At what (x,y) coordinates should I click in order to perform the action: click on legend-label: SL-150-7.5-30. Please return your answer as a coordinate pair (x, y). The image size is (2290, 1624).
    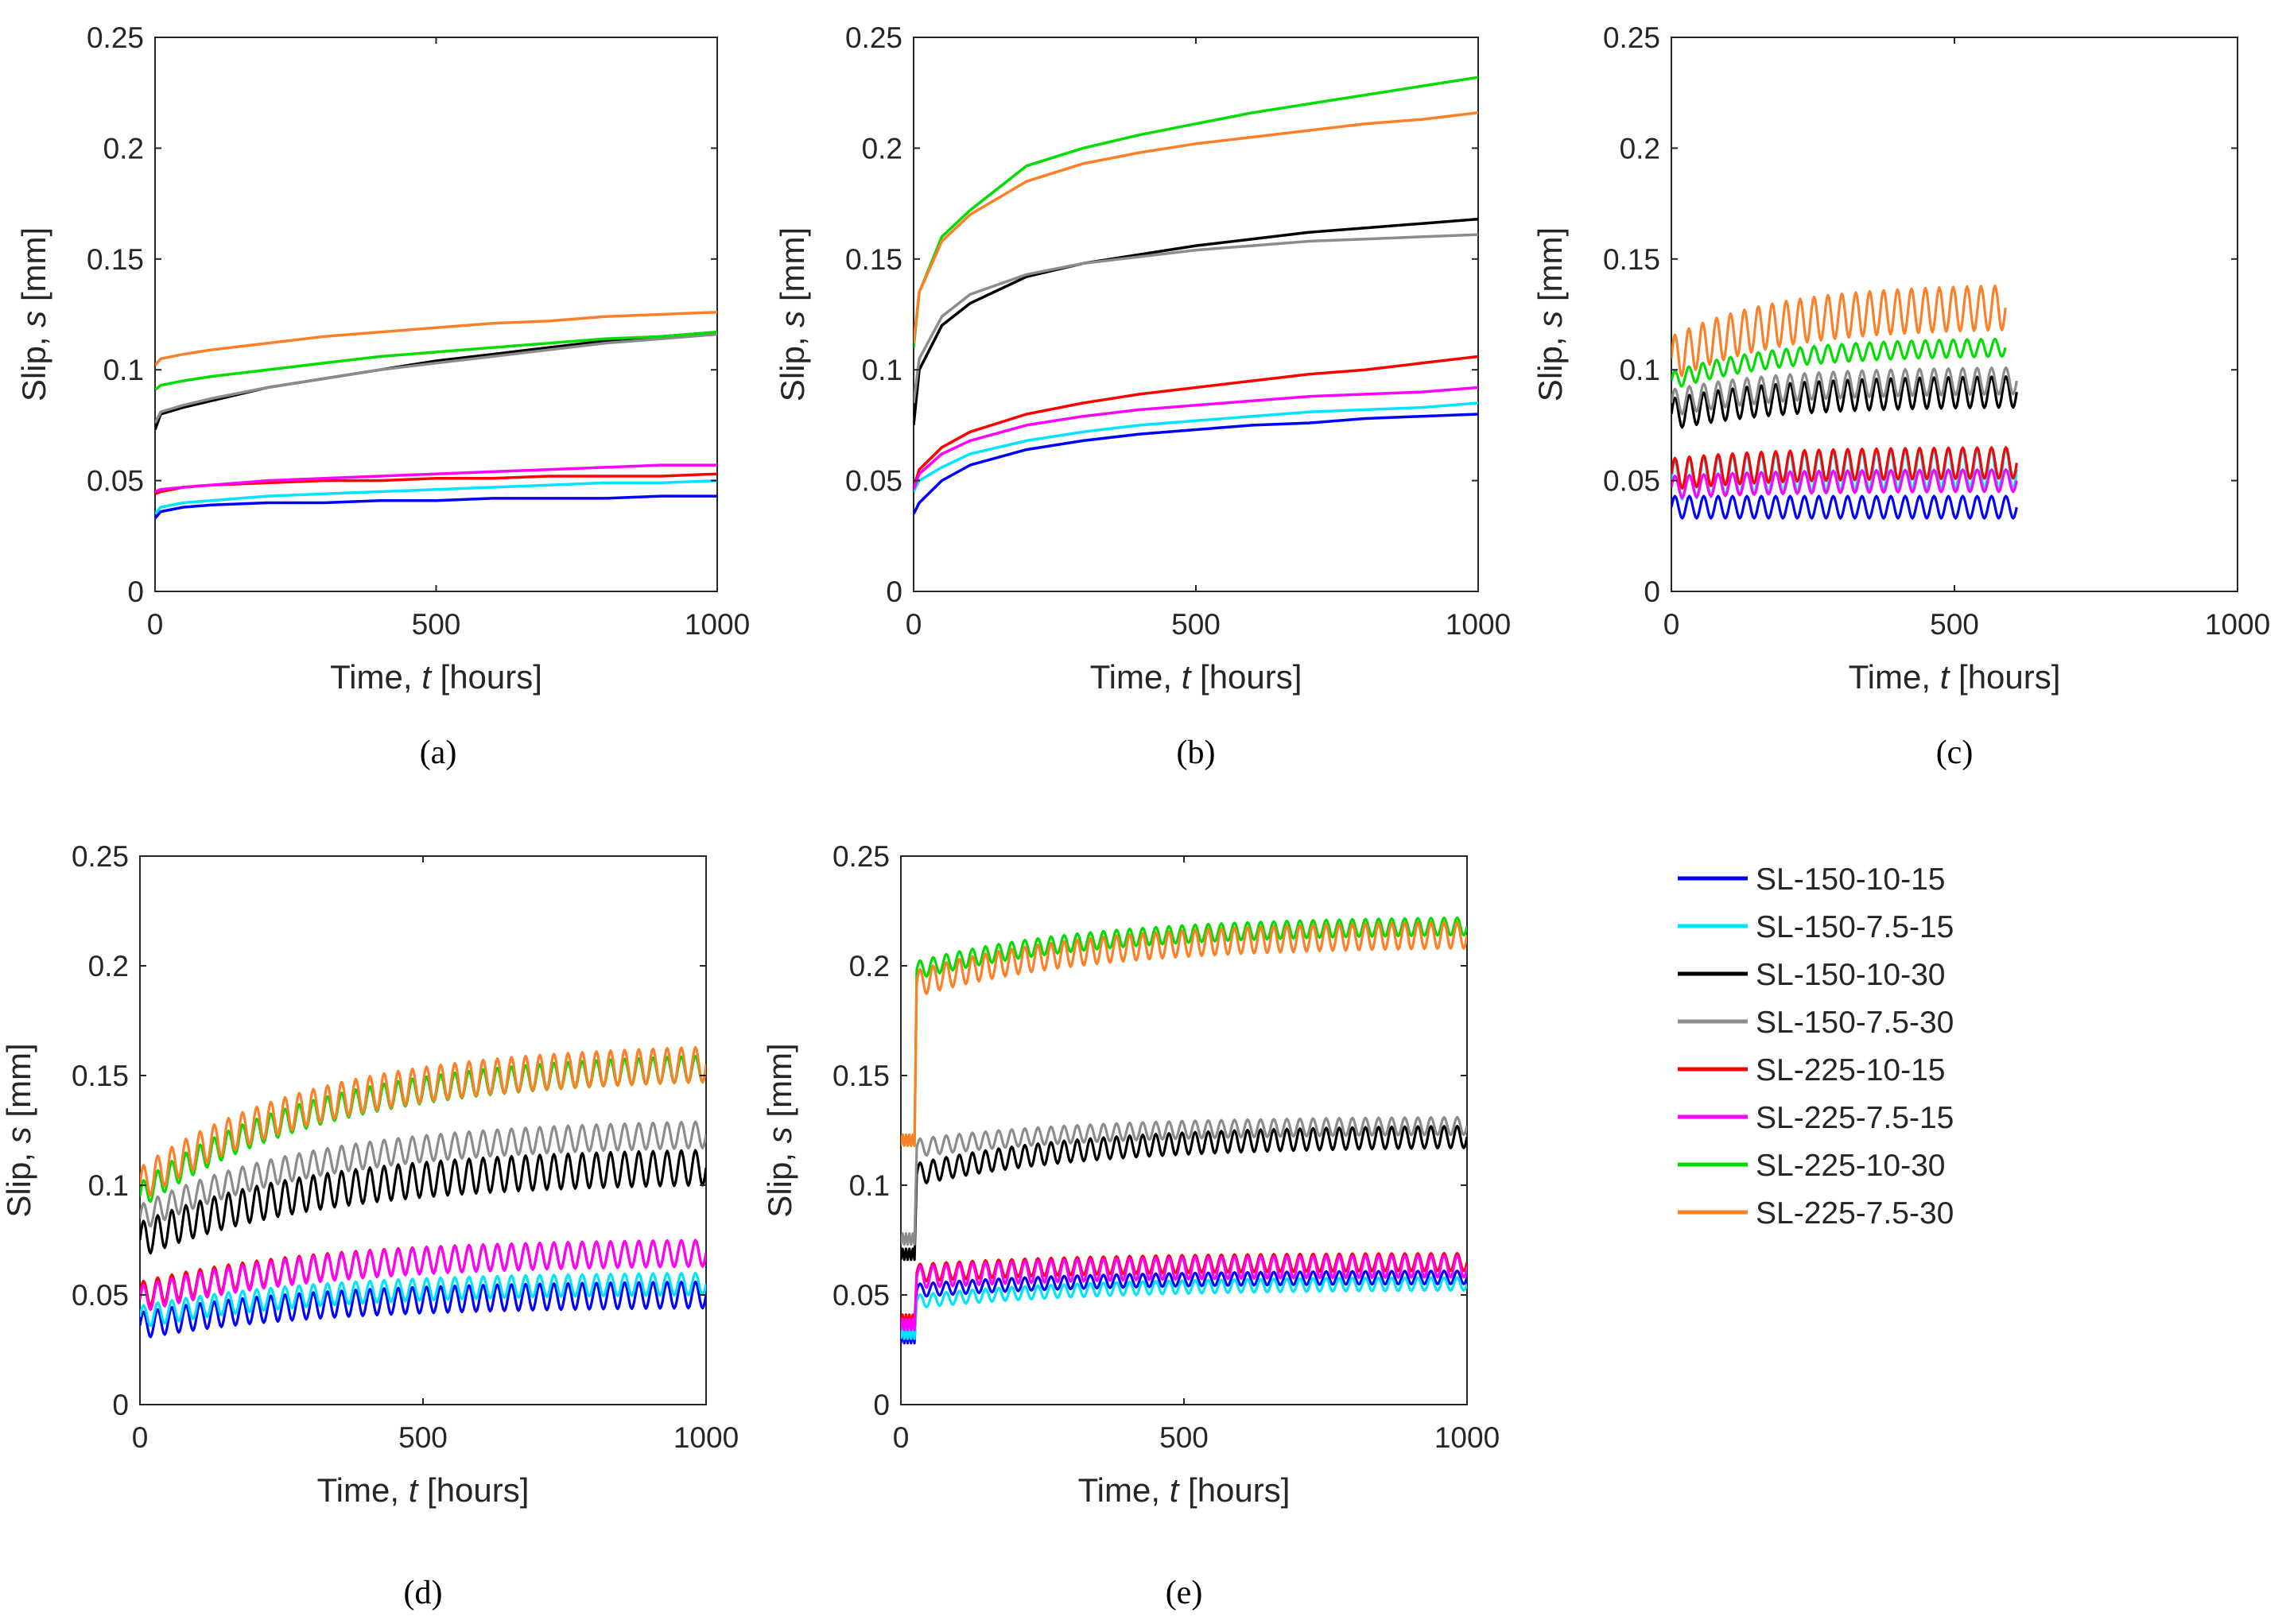
    Looking at the image, I should click on (1855, 1023).